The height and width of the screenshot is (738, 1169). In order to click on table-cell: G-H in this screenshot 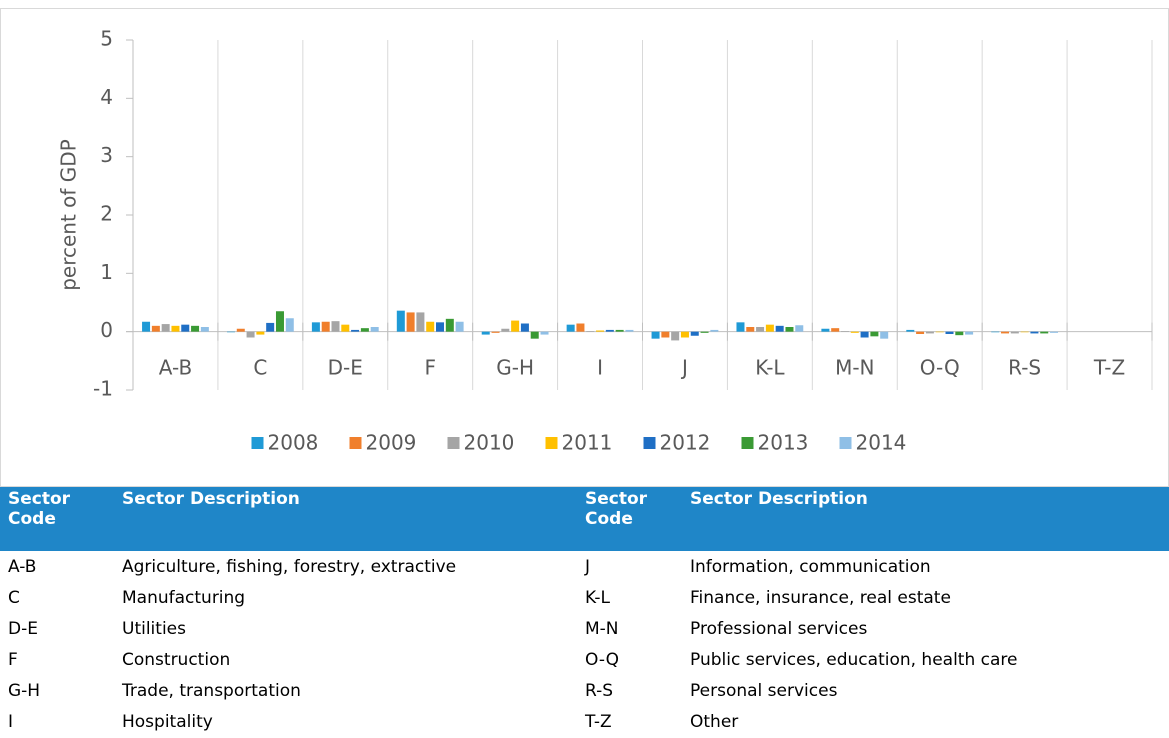, I will do `click(24, 690)`.